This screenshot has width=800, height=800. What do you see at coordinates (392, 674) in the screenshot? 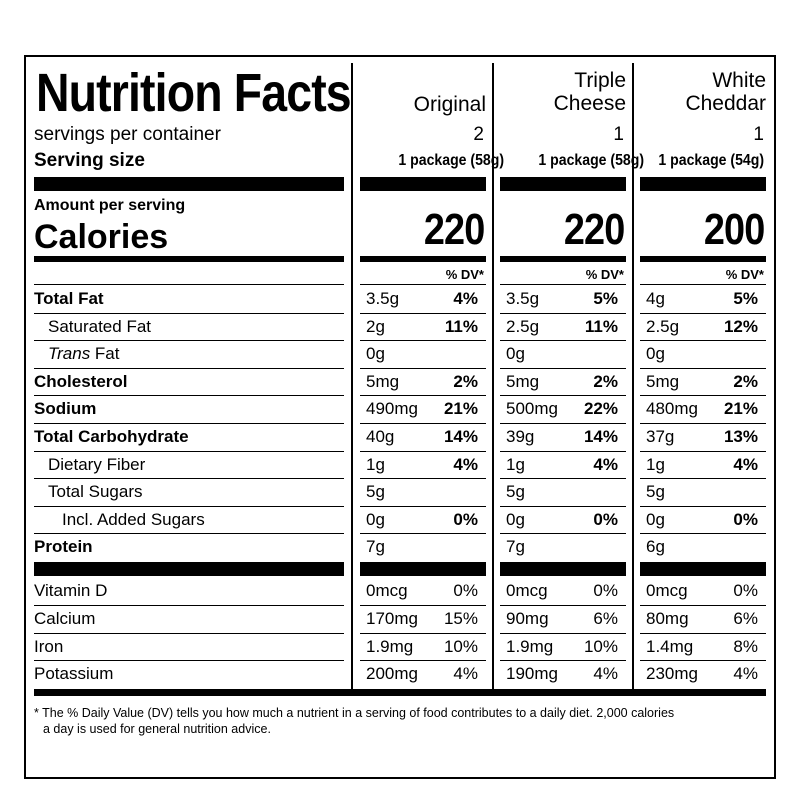
I see `nutrient-amount: 200mg` at bounding box center [392, 674].